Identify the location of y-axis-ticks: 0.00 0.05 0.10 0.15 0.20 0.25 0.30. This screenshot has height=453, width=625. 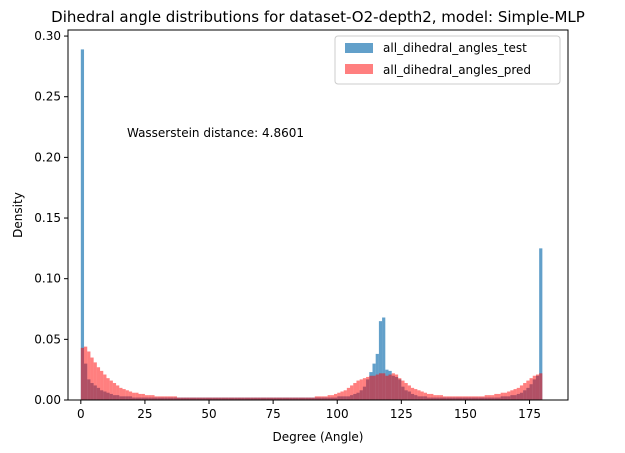
(51, 218).